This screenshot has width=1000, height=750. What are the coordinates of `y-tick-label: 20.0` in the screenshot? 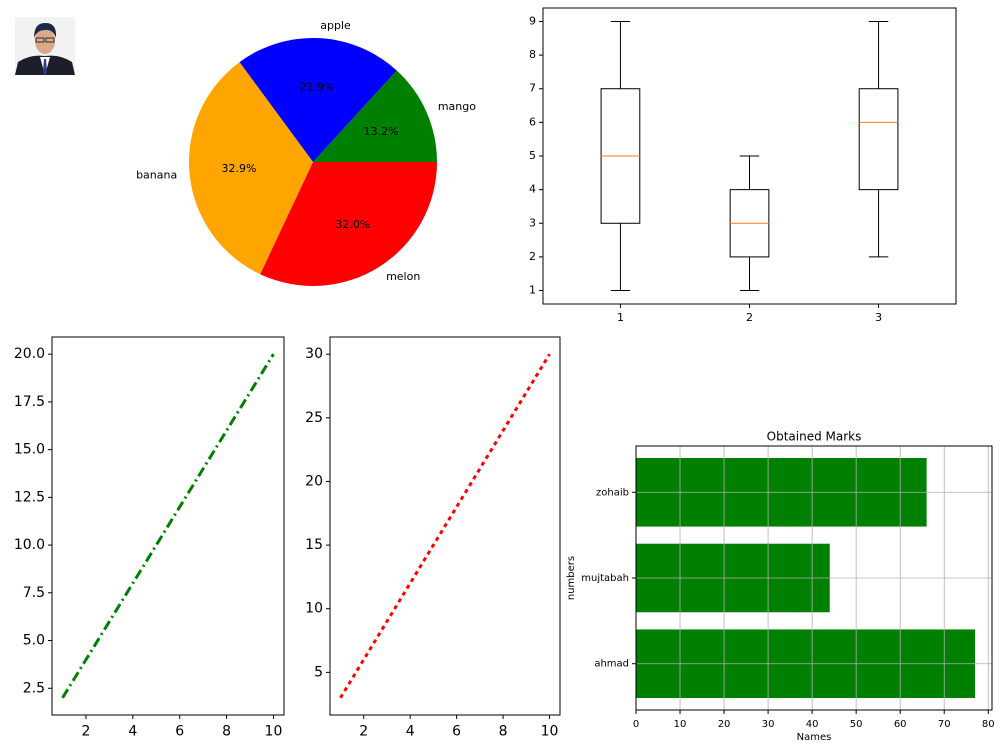 It's located at (29, 354).